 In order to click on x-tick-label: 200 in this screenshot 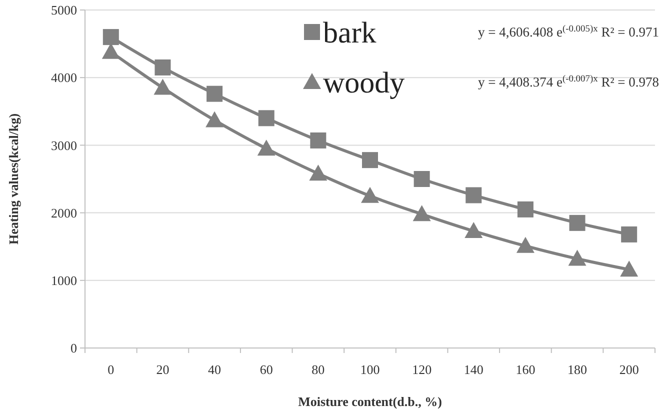, I will do `click(629, 369)`.